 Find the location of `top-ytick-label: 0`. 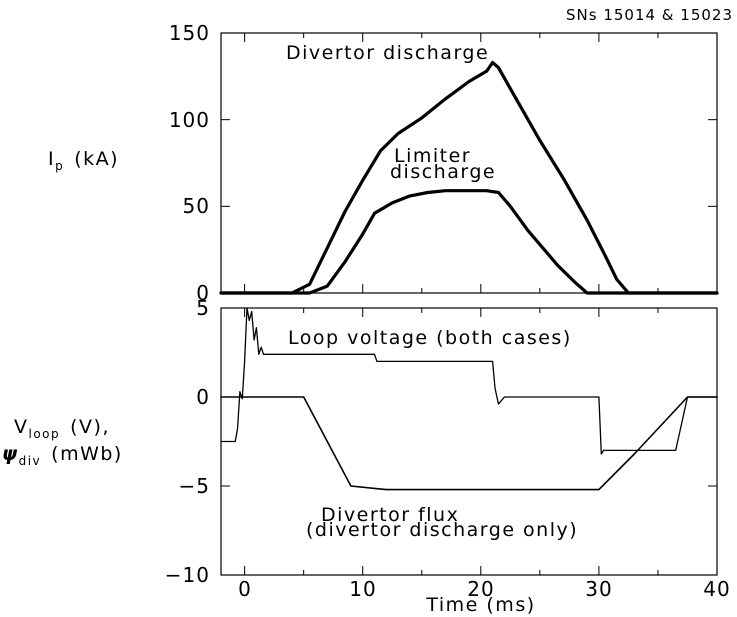

top-ytick-label: 0 is located at coordinates (203, 293).